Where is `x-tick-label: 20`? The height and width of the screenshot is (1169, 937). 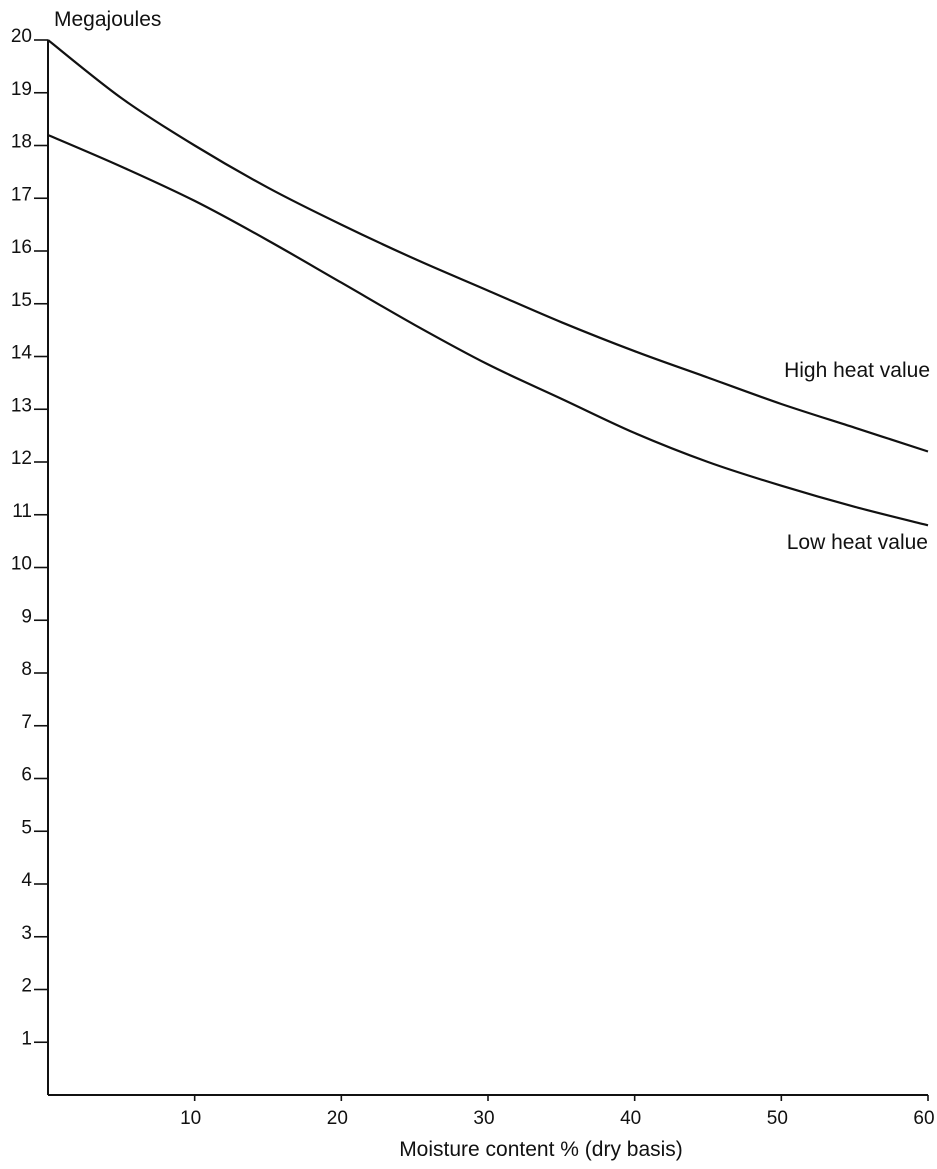 x-tick-label: 20 is located at coordinates (337, 1118).